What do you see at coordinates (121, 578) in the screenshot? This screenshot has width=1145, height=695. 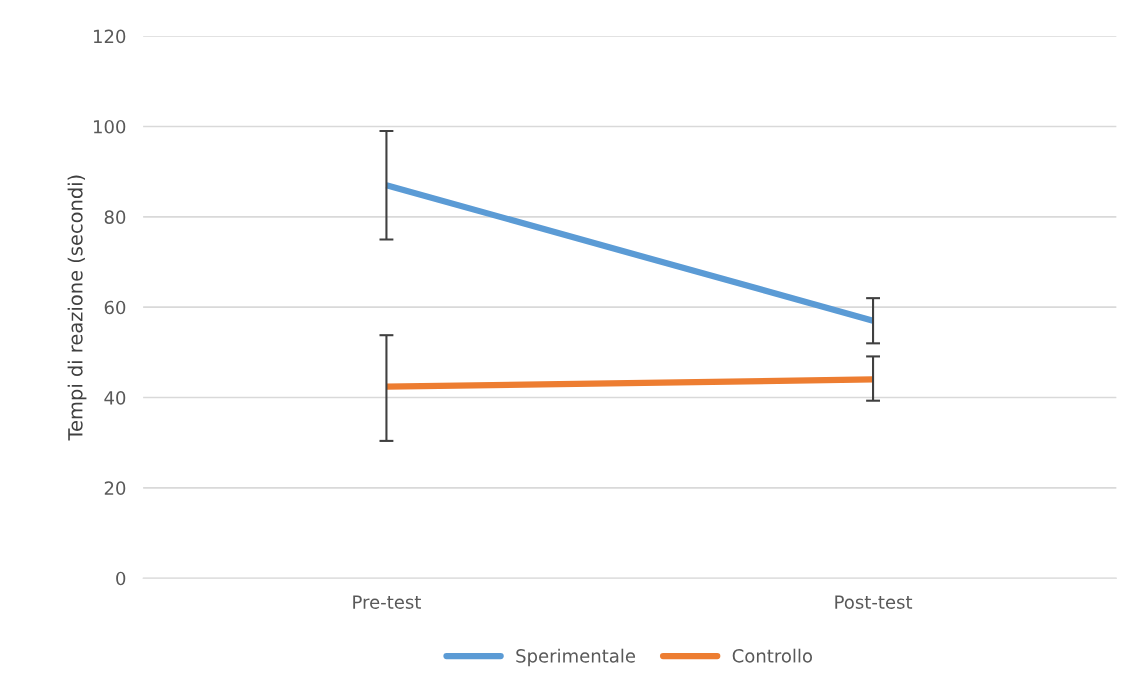 I see `y-tick-label: 0` at bounding box center [121, 578].